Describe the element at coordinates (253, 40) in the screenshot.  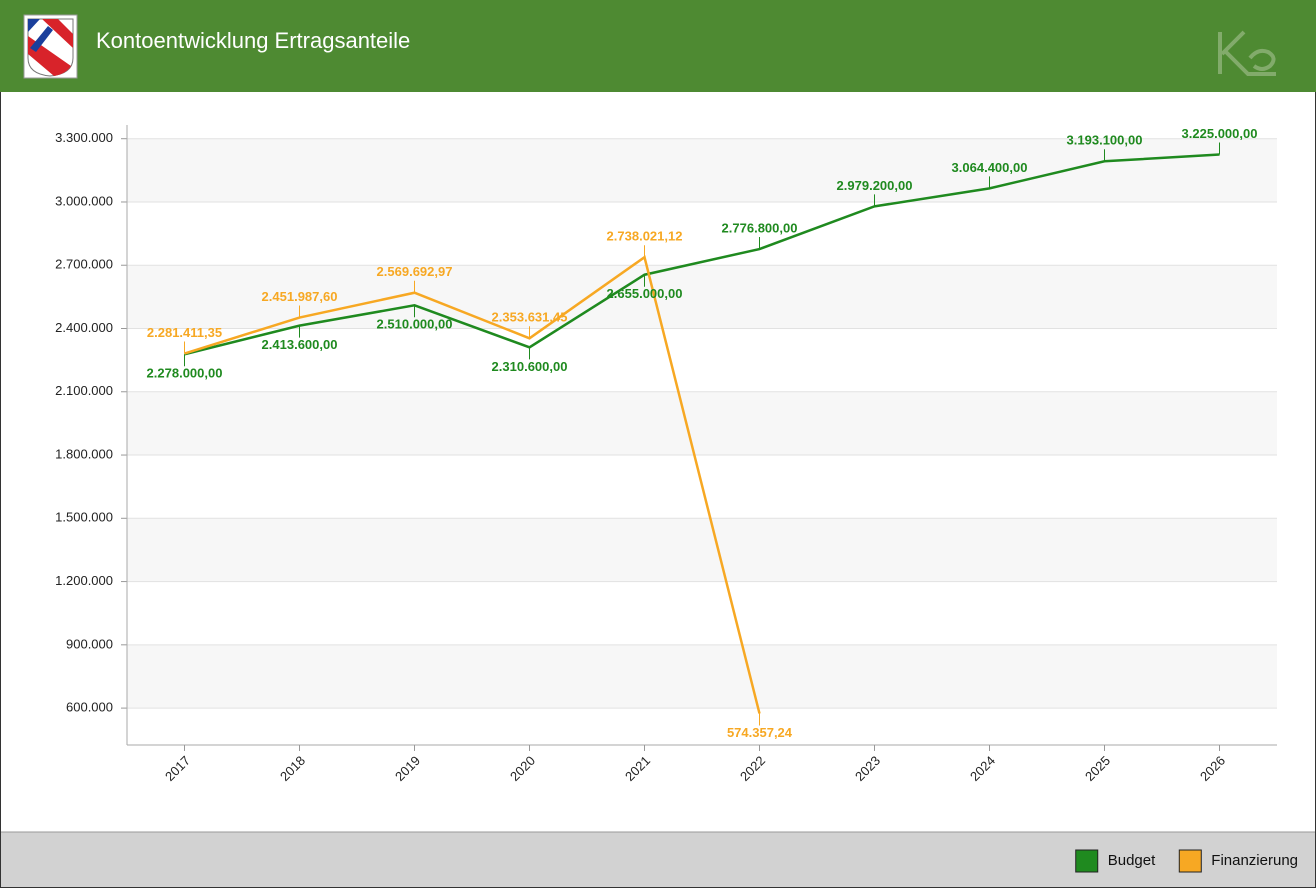
I see `page-title: Kontoentwicklung Ertragsanteile` at that location.